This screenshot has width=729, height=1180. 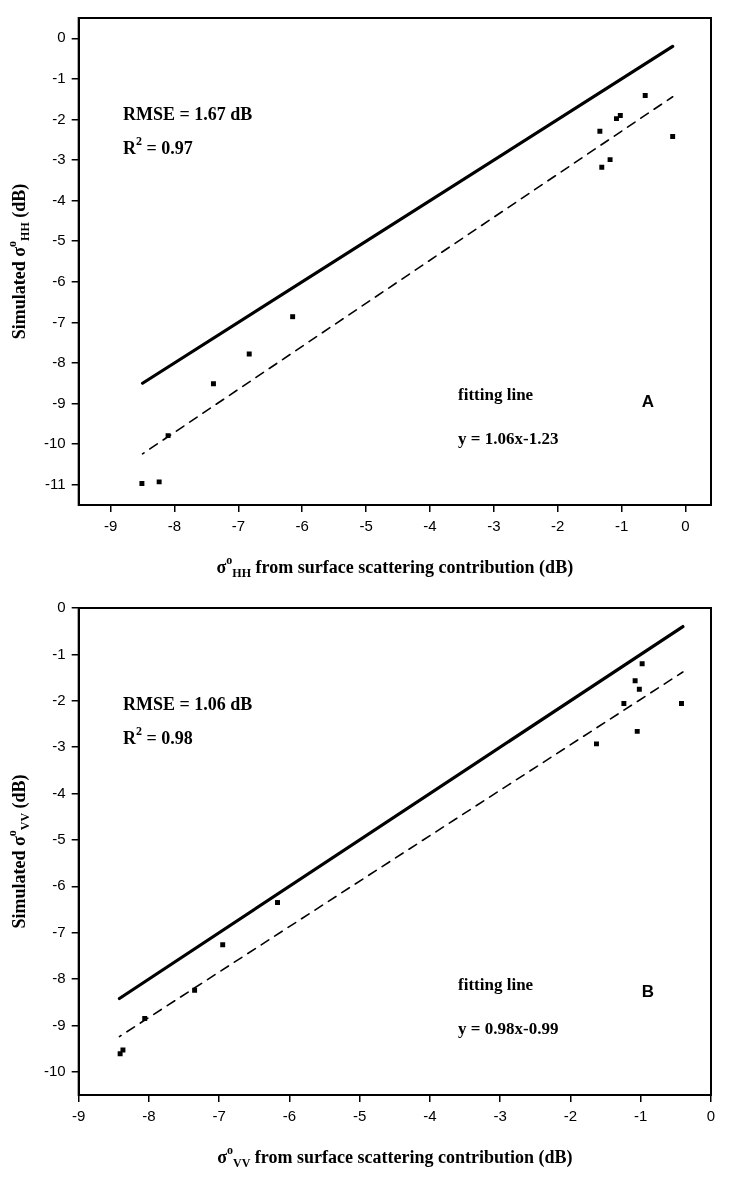 I want to click on annotation: RMSE = 1.67 dB, so click(x=187, y=114).